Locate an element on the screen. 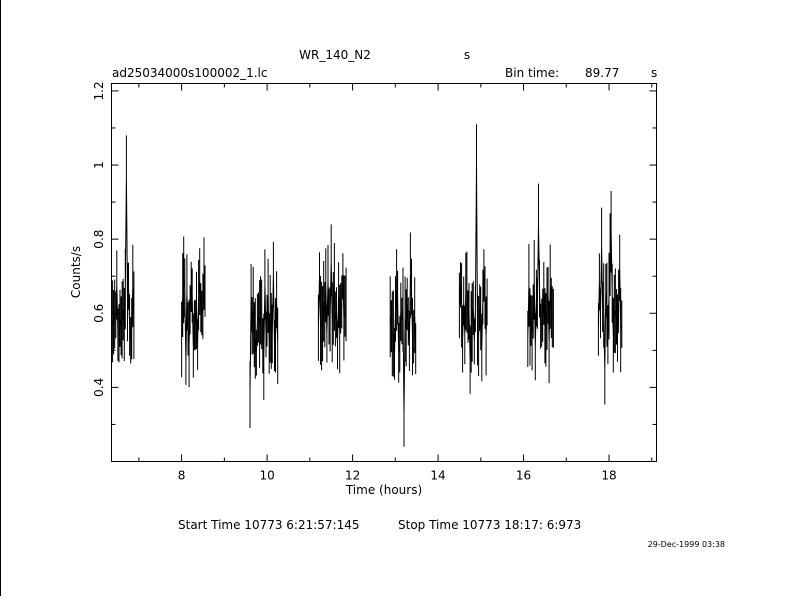 The width and height of the screenshot is (790, 600). y-tick-label: 0.4 is located at coordinates (99, 387).